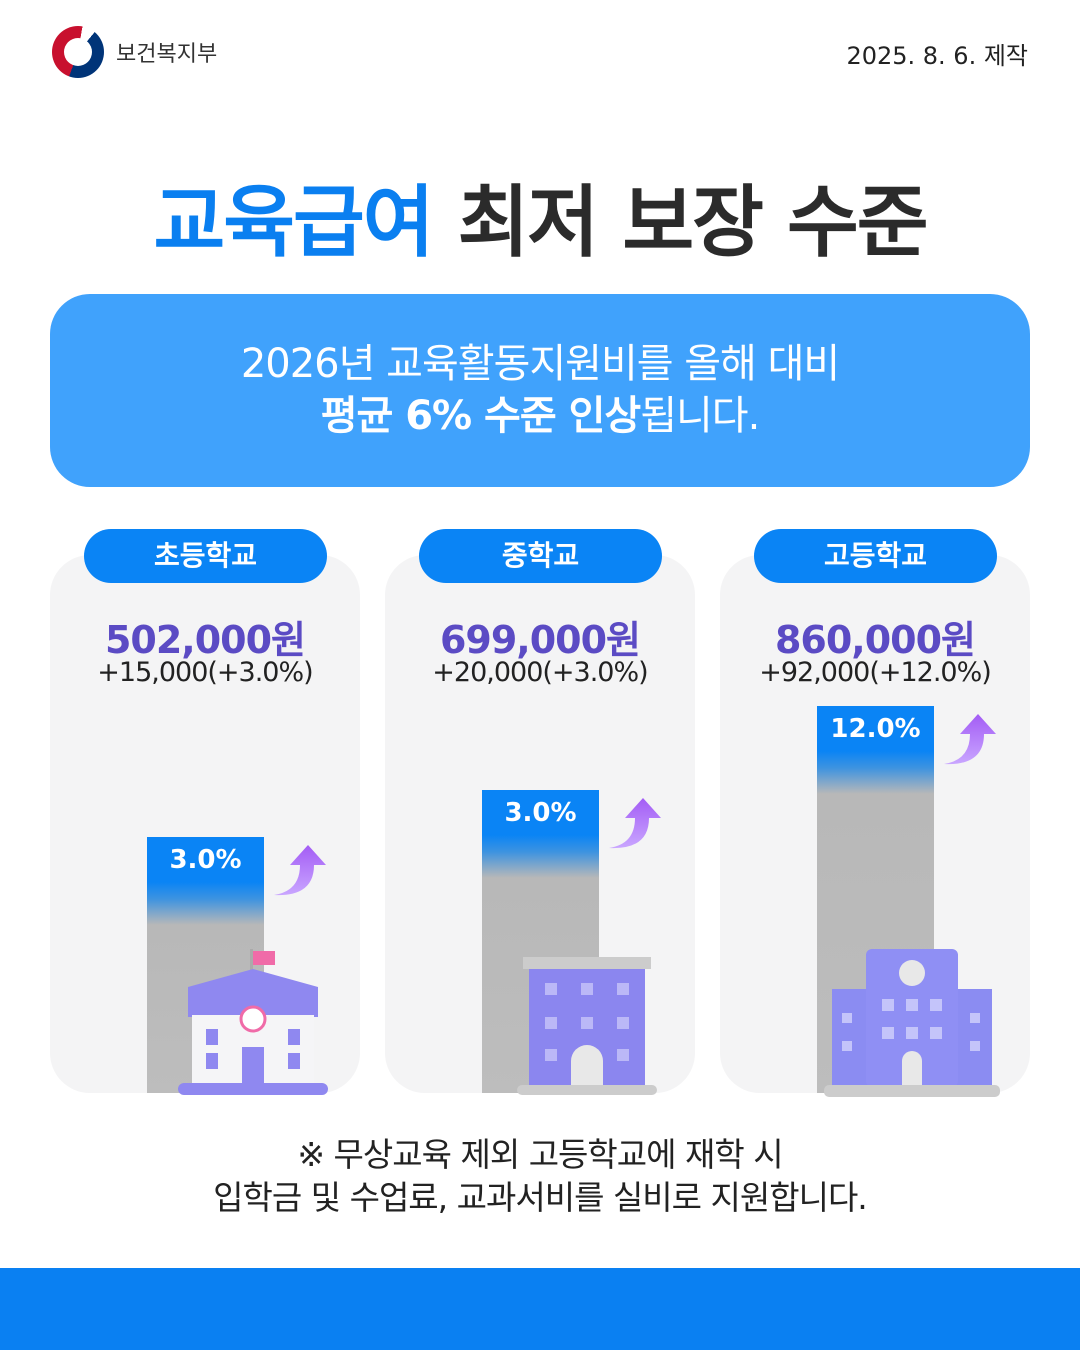 This screenshot has width=1080, height=1350. I want to click on benefit-change: +15,000(+3.0%), so click(205, 672).